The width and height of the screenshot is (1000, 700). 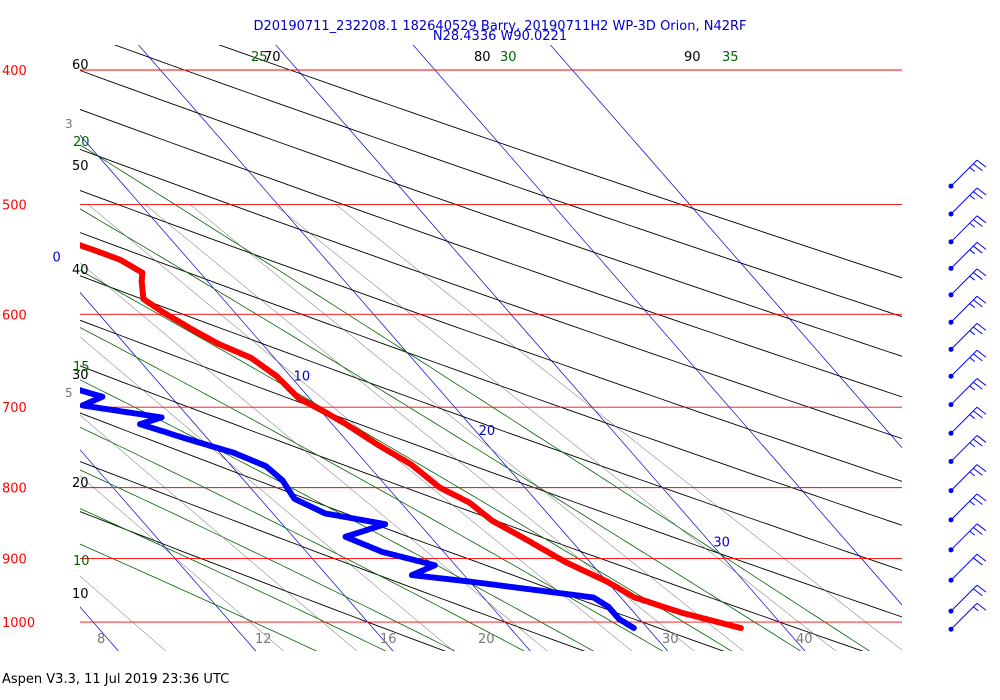 What do you see at coordinates (69, 393) in the screenshot?
I see `mixing-ratio-label: 5` at bounding box center [69, 393].